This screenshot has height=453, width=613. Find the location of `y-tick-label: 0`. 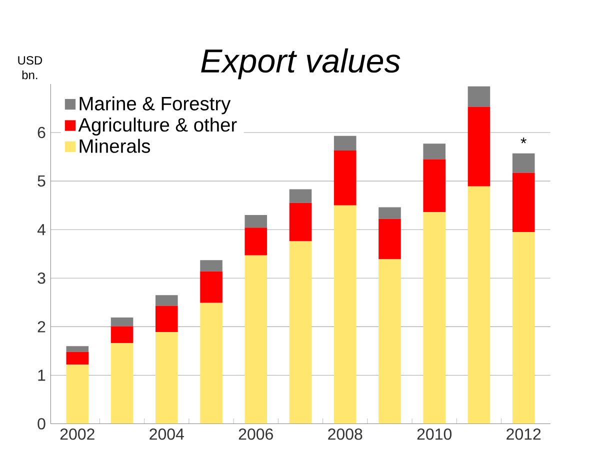

y-tick-label: 0 is located at coordinates (42, 424).